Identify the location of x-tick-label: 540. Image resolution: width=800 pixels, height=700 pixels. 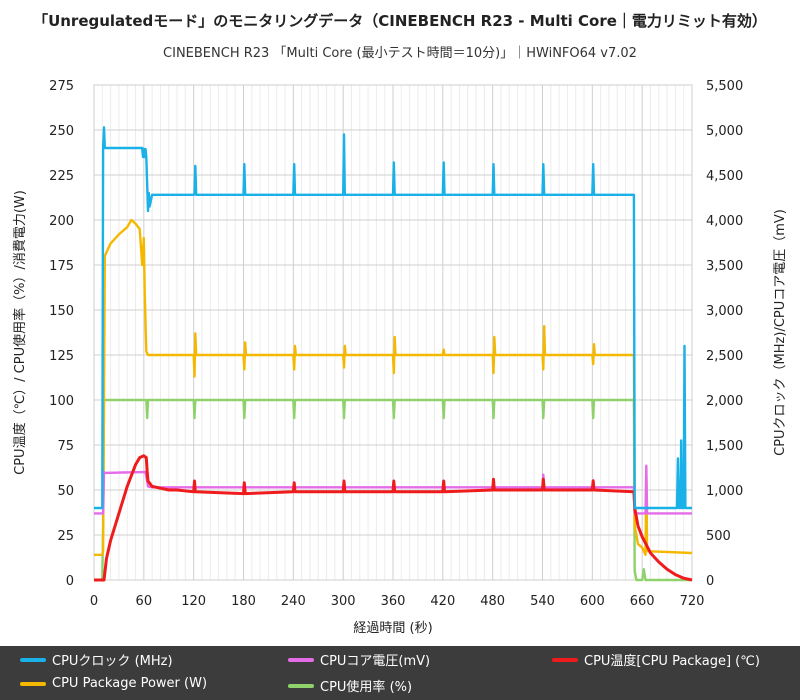
(542, 601).